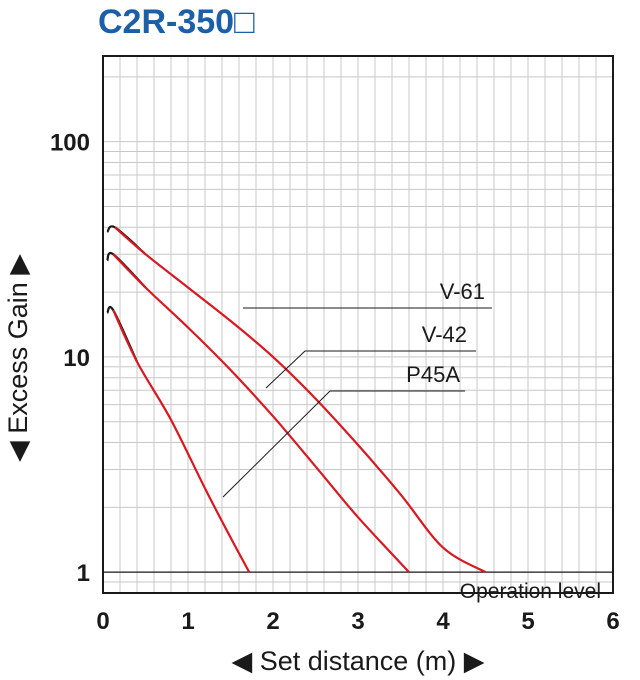 The height and width of the screenshot is (680, 640). What do you see at coordinates (462, 291) in the screenshot?
I see `series-label-v-61: V-61` at bounding box center [462, 291].